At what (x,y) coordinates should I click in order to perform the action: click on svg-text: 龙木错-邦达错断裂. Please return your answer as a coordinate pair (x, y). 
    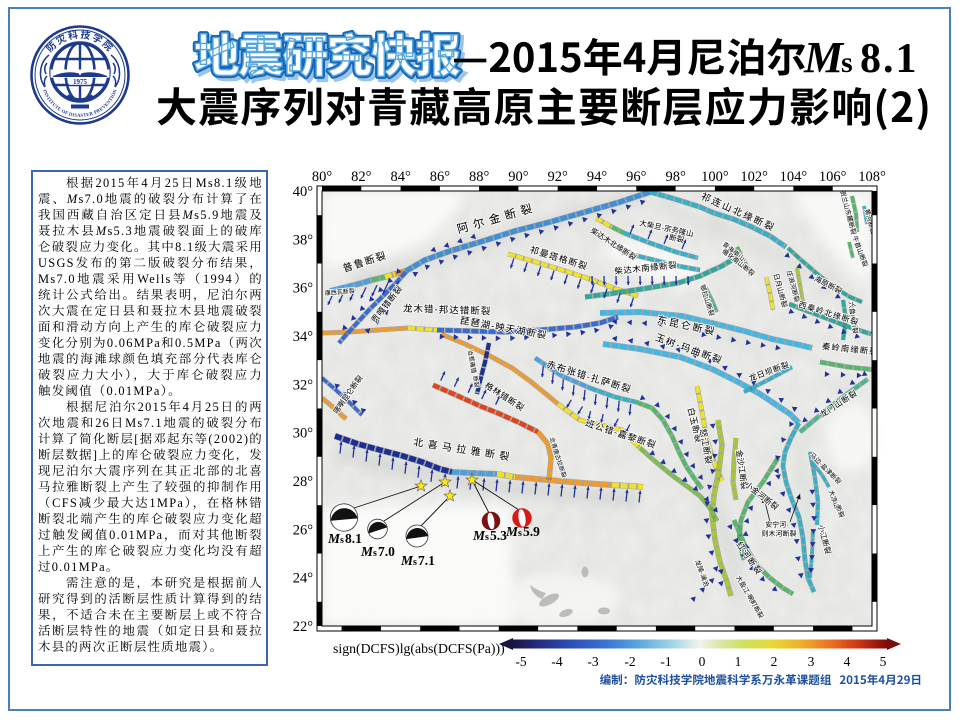
    Looking at the image, I should click on (447, 308).